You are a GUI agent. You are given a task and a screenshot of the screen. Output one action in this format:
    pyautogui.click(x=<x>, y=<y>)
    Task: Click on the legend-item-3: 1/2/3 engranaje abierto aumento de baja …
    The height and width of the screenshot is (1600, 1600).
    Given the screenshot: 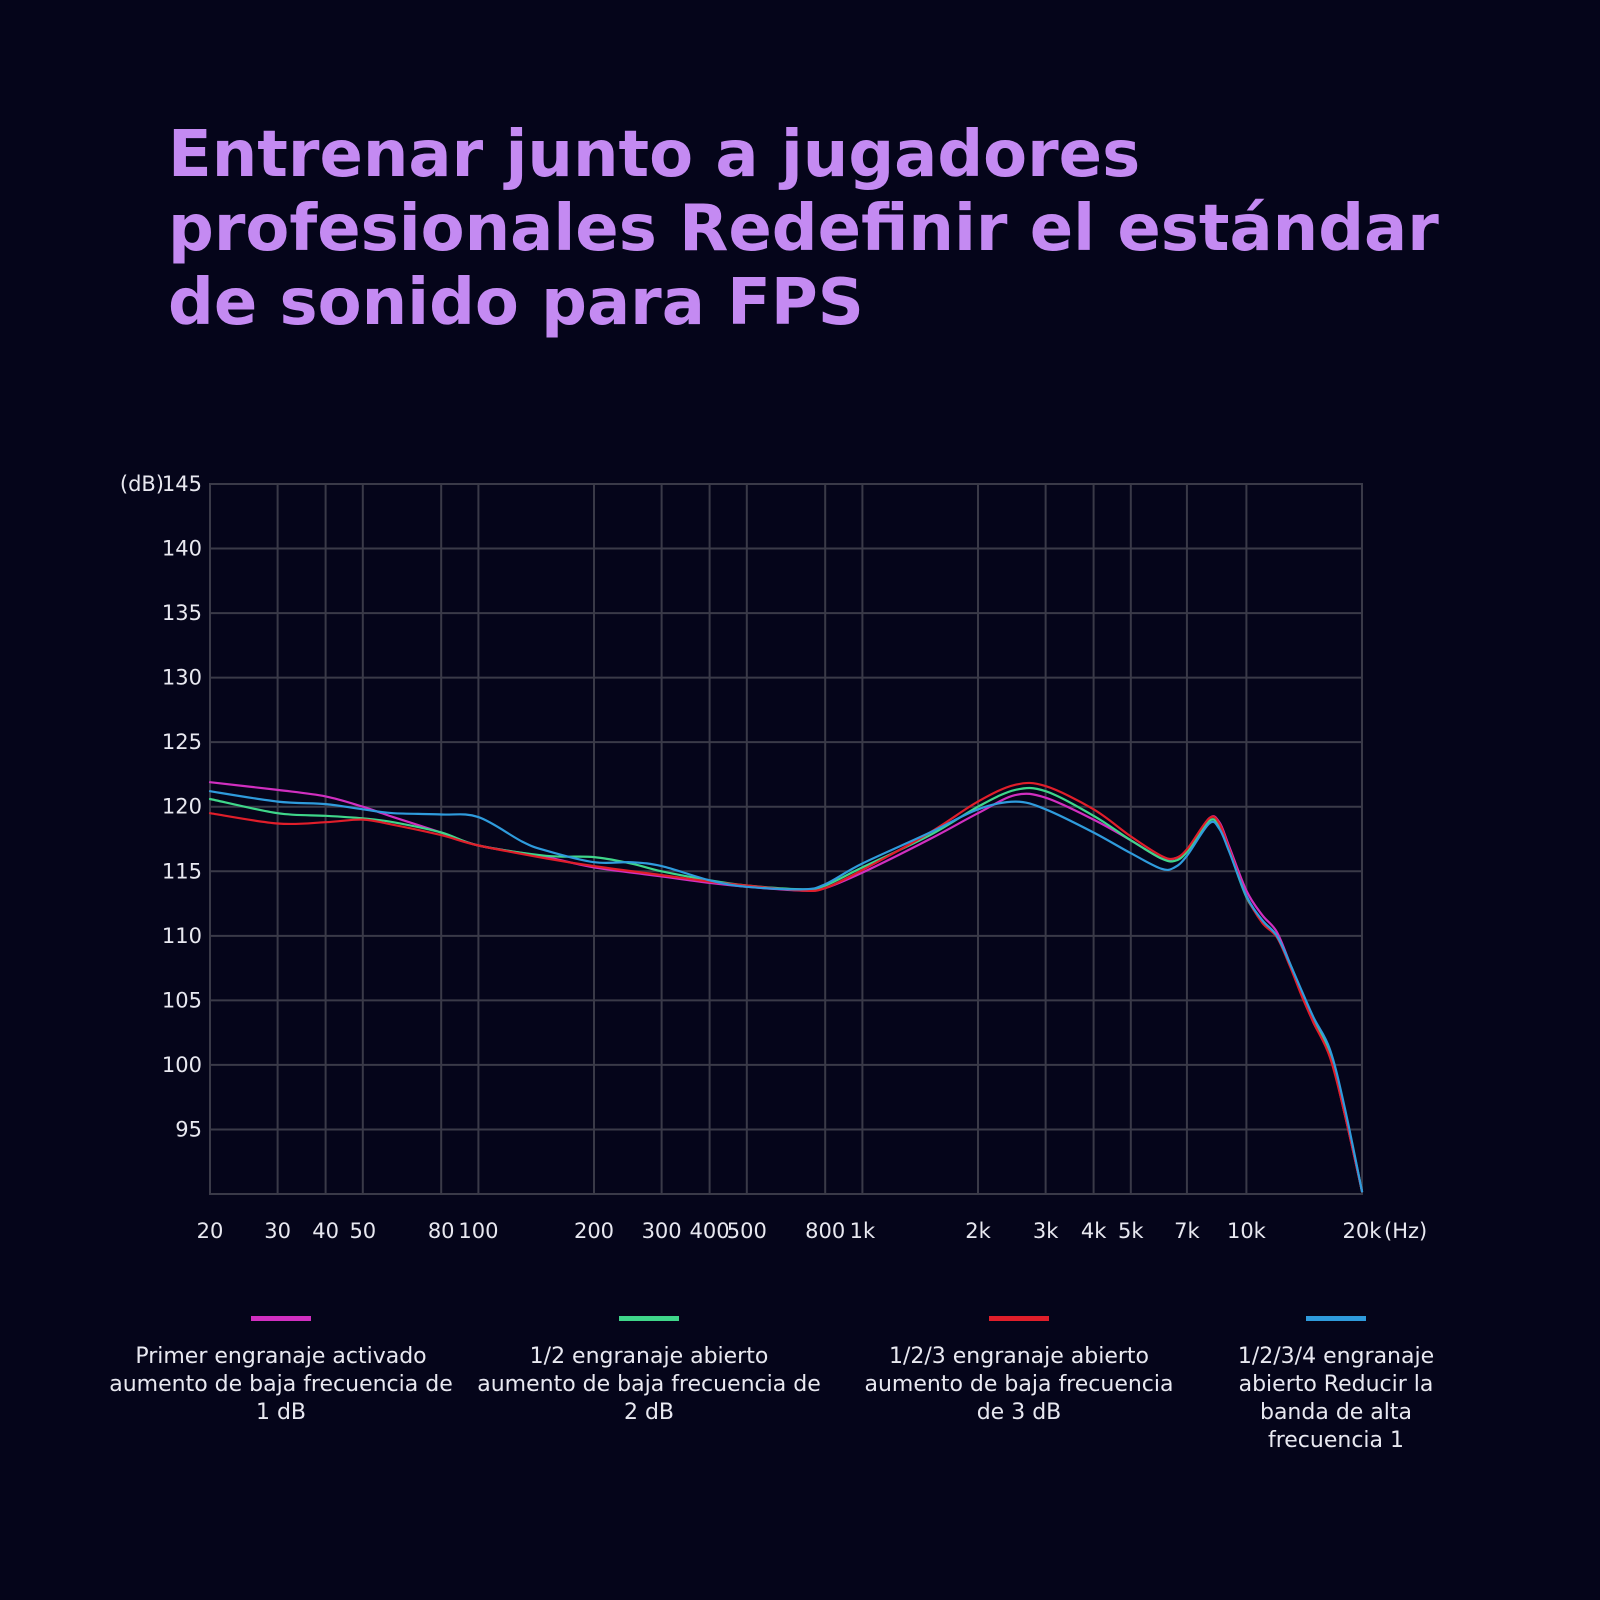 What is the action you would take?
    pyautogui.click(x=1019, y=1371)
    